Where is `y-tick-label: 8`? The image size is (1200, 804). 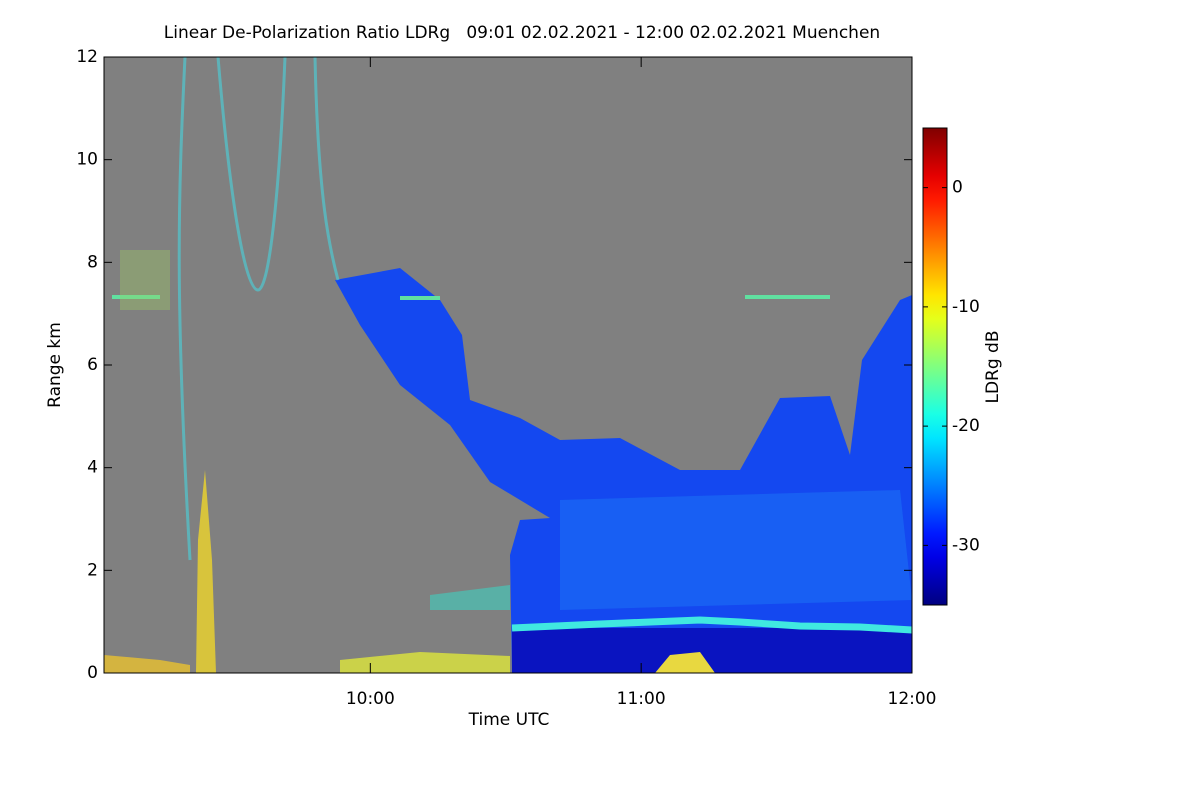
y-tick-label: 8 is located at coordinates (92, 262).